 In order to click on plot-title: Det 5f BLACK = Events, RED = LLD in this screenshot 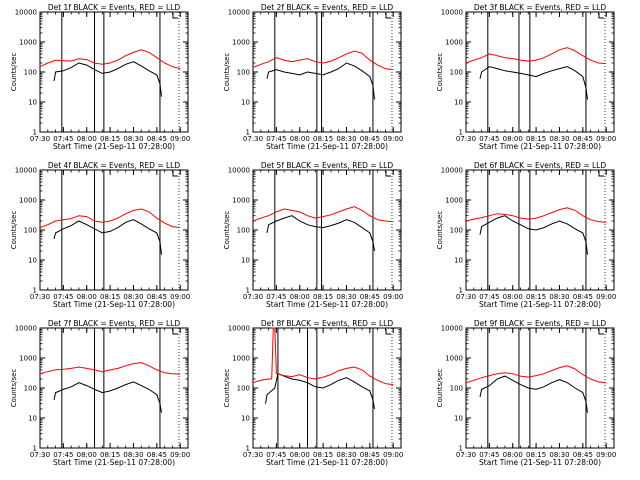, I will do `click(327, 165)`.